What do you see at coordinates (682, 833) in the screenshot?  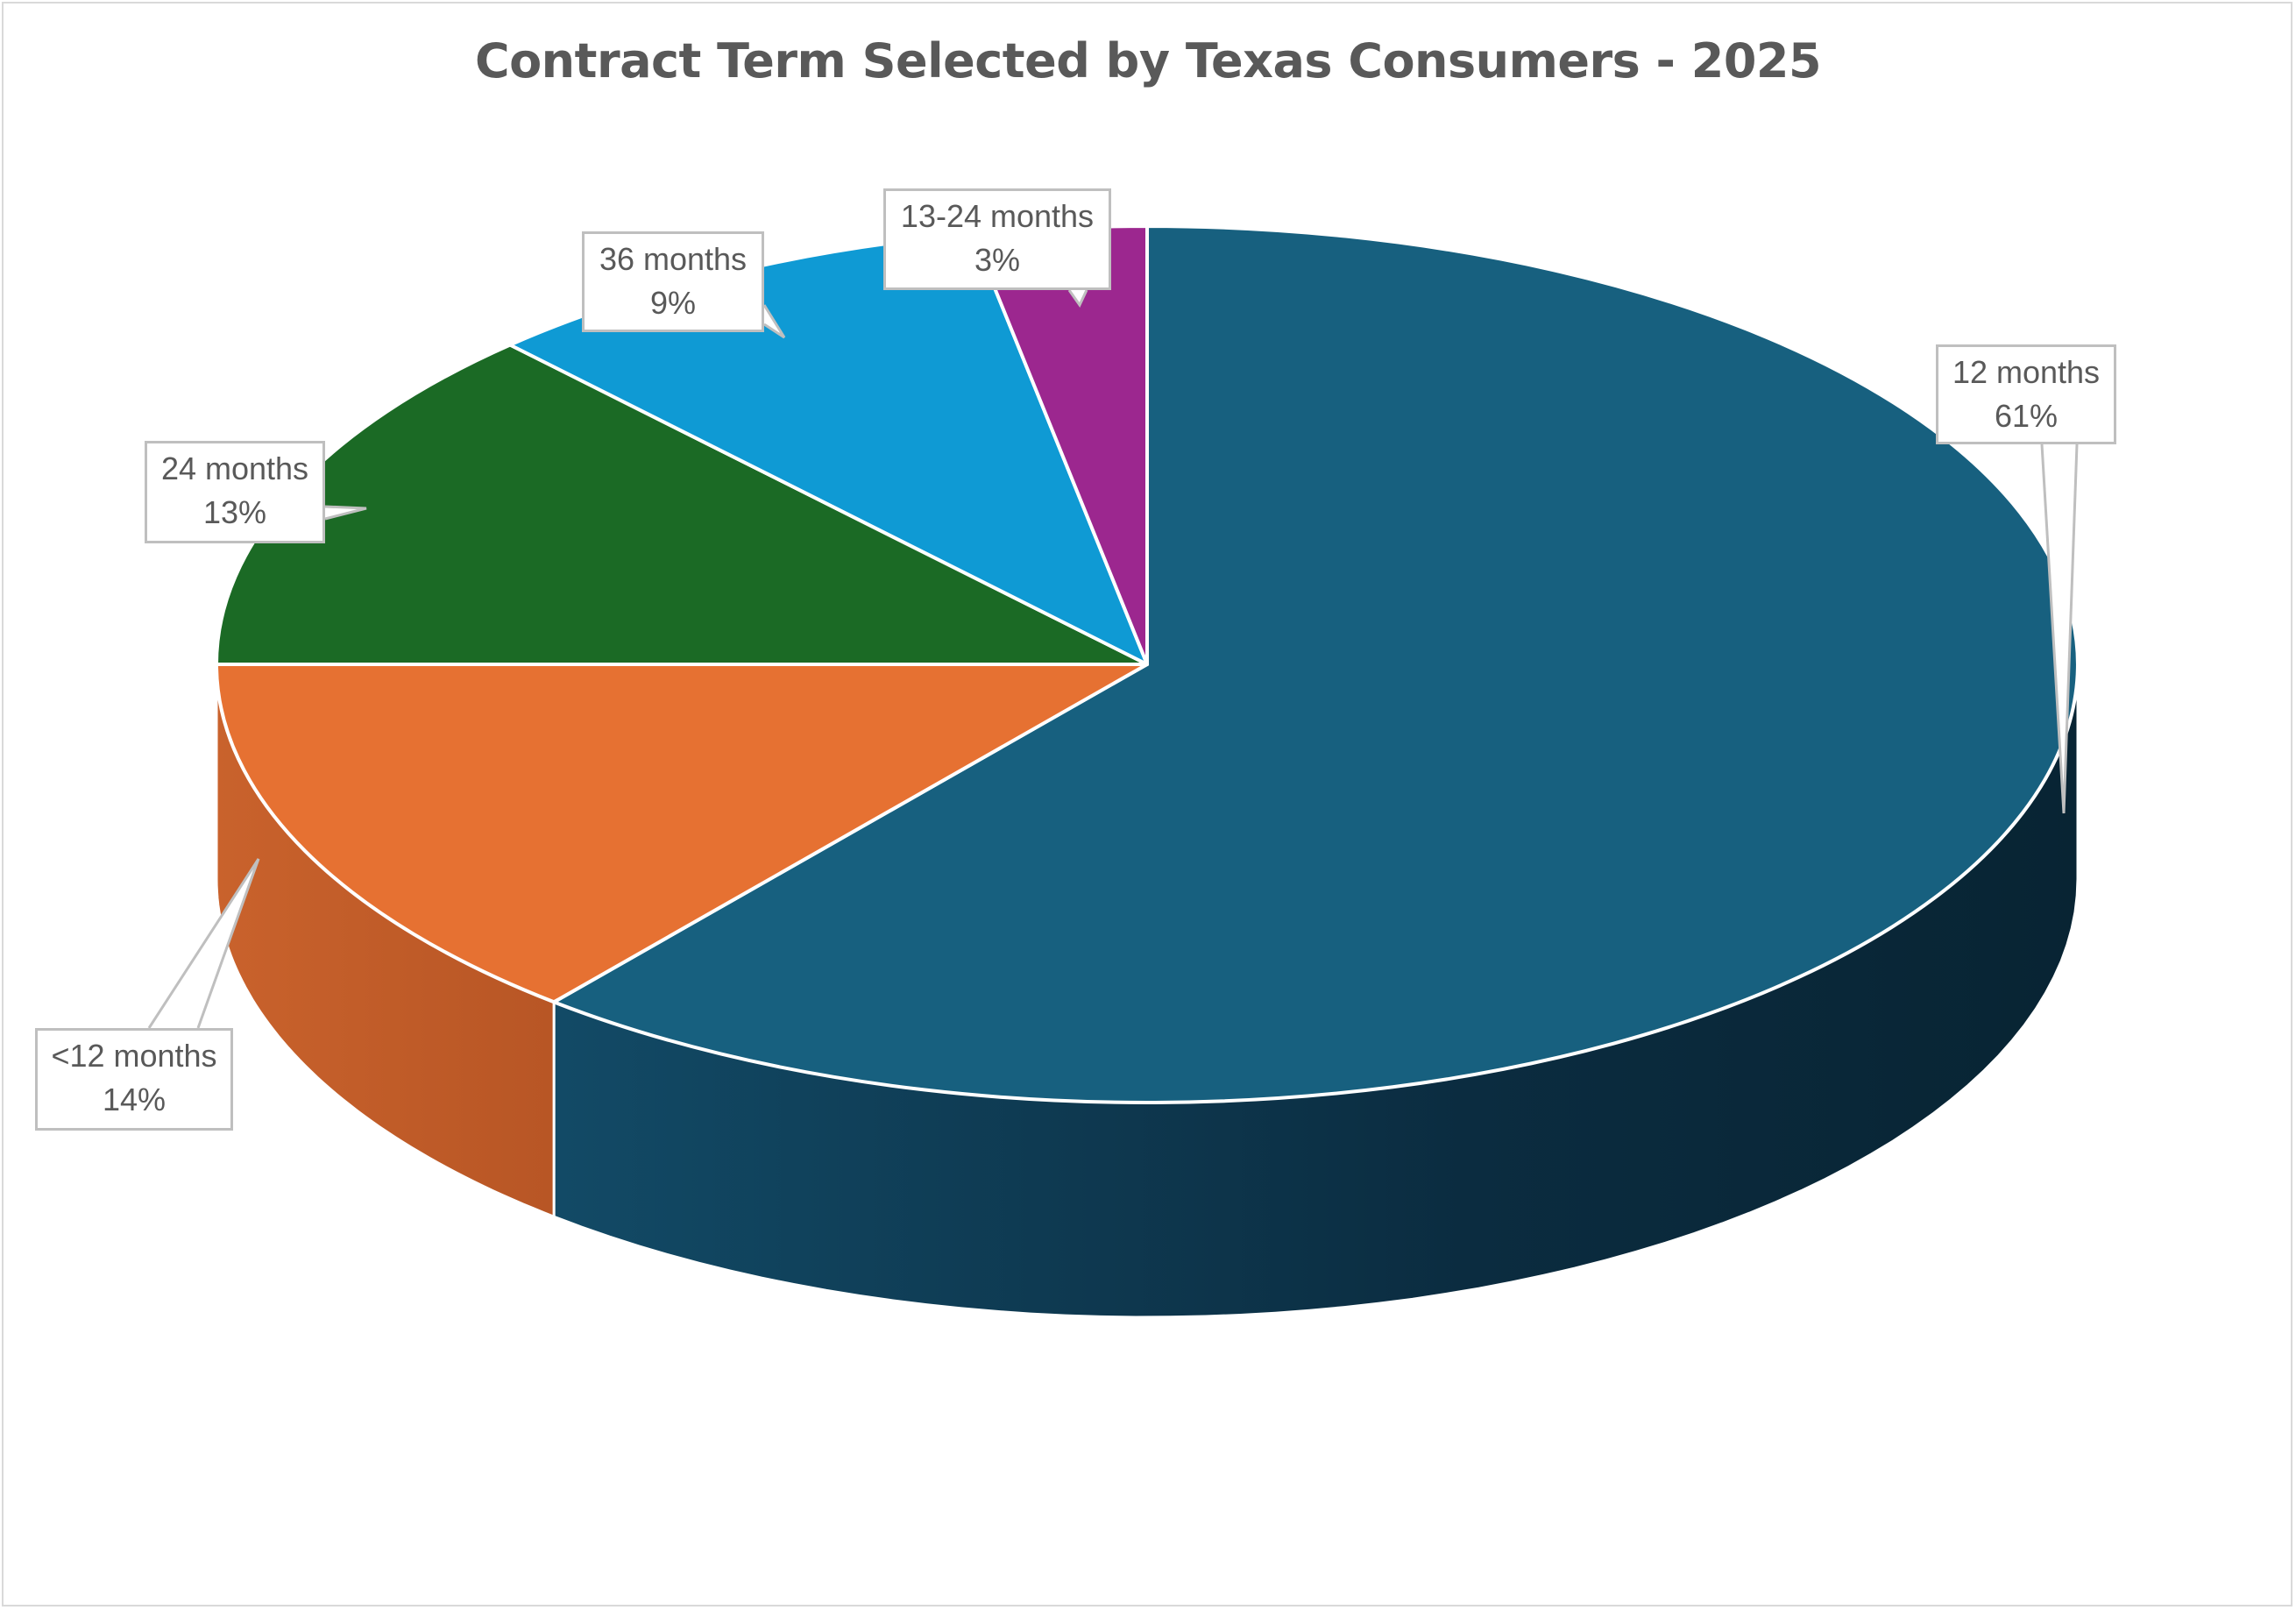 I see `pie-slice--12-months` at bounding box center [682, 833].